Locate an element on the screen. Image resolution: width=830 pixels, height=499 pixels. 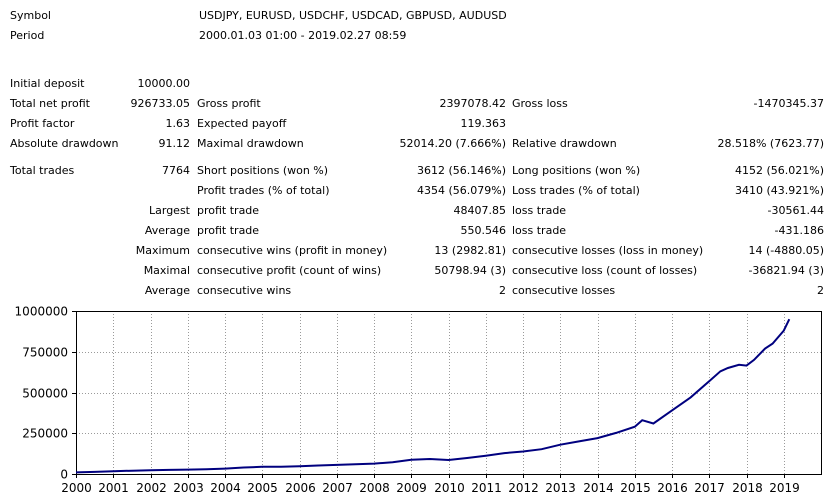
largest-profit-trade-value: 48407.85 is located at coordinates (480, 210).